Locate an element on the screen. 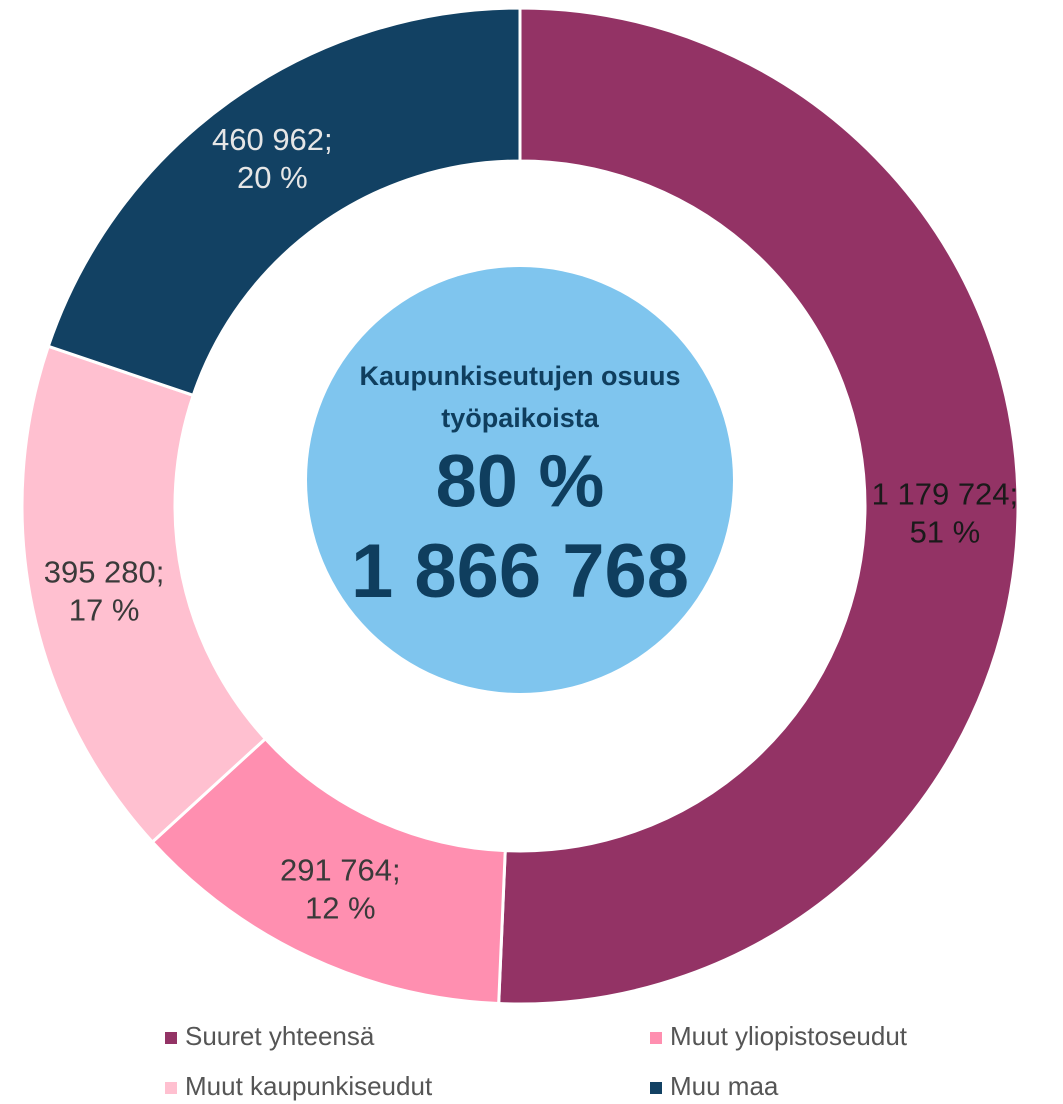  legend-label: Suuret yhteensä is located at coordinates (280, 1036).